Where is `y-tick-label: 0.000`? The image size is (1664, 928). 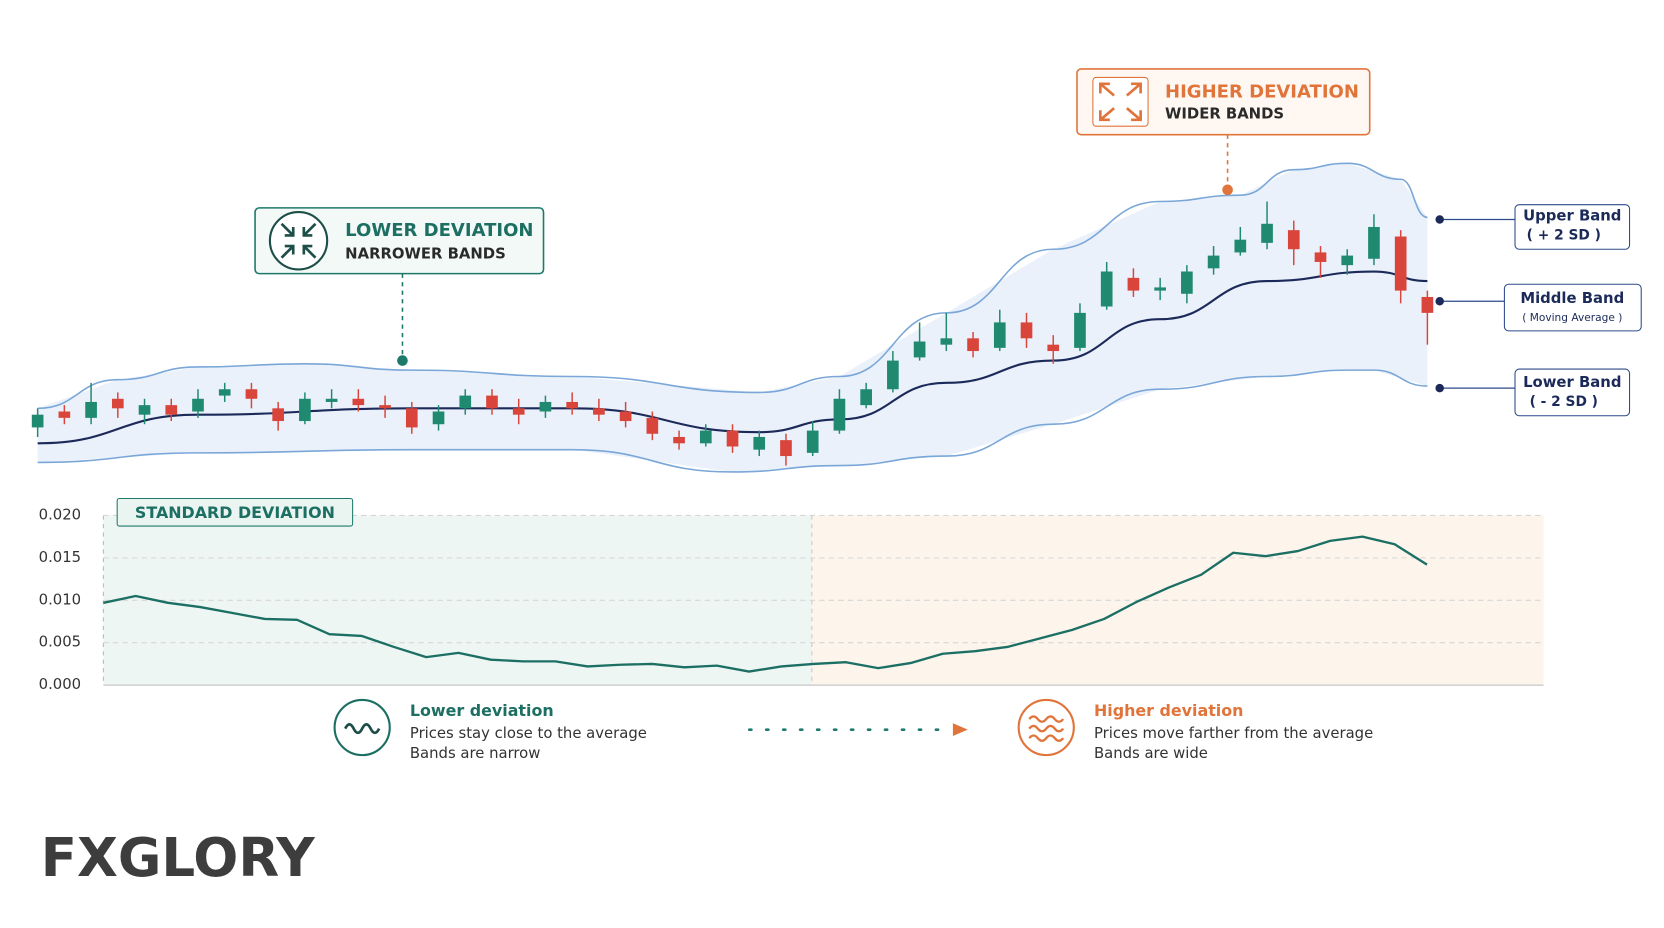 y-tick-label: 0.000 is located at coordinates (60, 684).